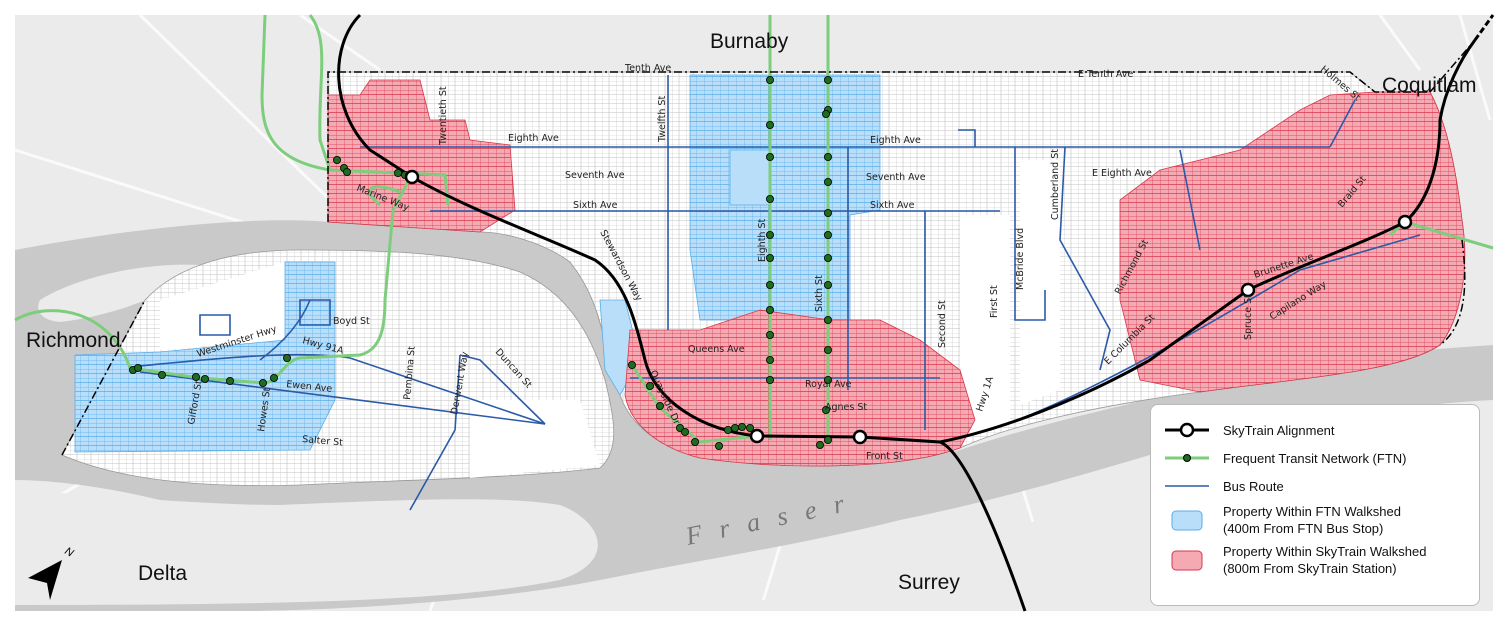 Image resolution: width=1500 pixels, height=625 pixels. Describe the element at coordinates (323, 441) in the screenshot. I see `street-label: Salter St` at that location.